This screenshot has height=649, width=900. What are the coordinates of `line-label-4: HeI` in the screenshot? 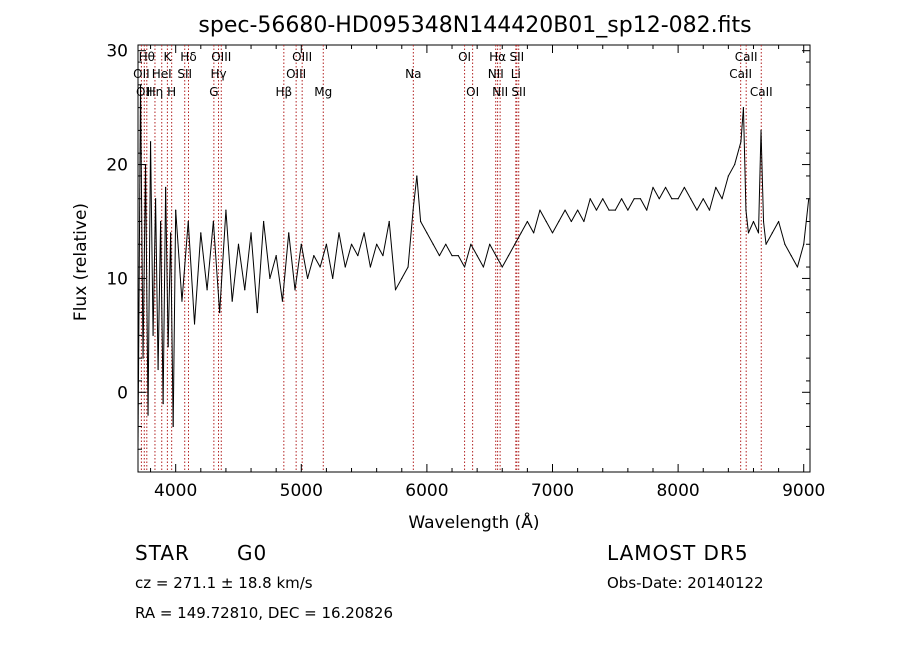 It's located at (162, 74).